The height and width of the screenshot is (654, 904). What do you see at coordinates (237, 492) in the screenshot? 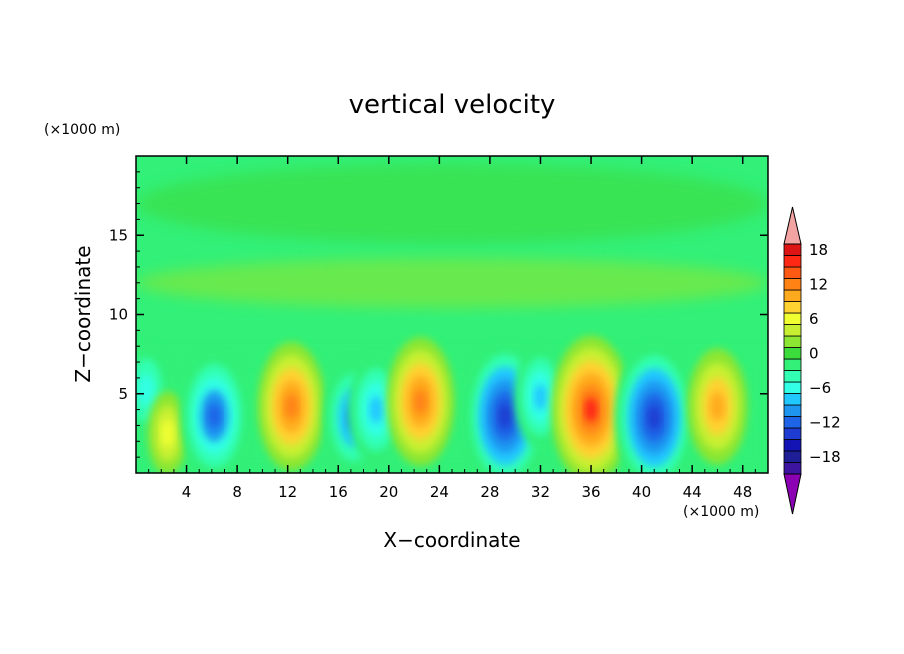
I see `x-tick-label: 8` at bounding box center [237, 492].